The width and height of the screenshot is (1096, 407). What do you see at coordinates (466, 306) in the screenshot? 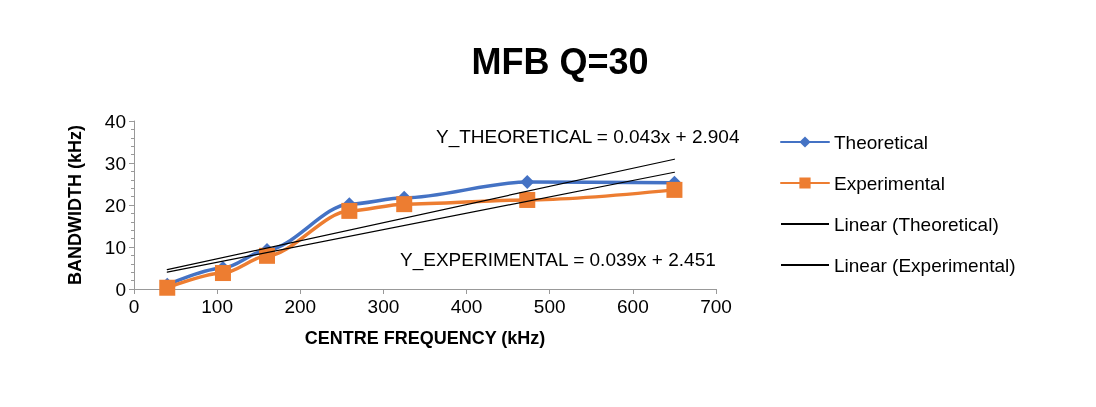
I see `x-tick-label: 400` at bounding box center [466, 306].